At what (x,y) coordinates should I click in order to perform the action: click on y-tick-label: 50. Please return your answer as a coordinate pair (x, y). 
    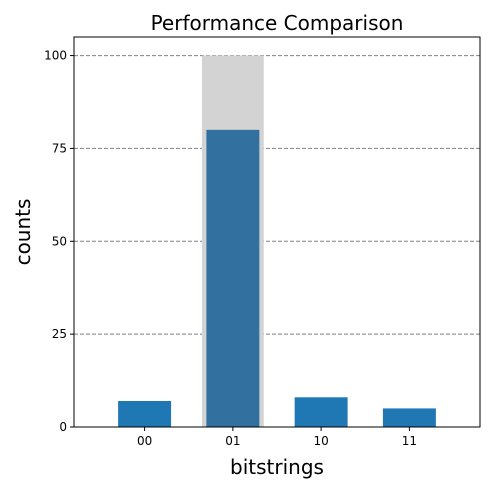
    Looking at the image, I should click on (59, 241).